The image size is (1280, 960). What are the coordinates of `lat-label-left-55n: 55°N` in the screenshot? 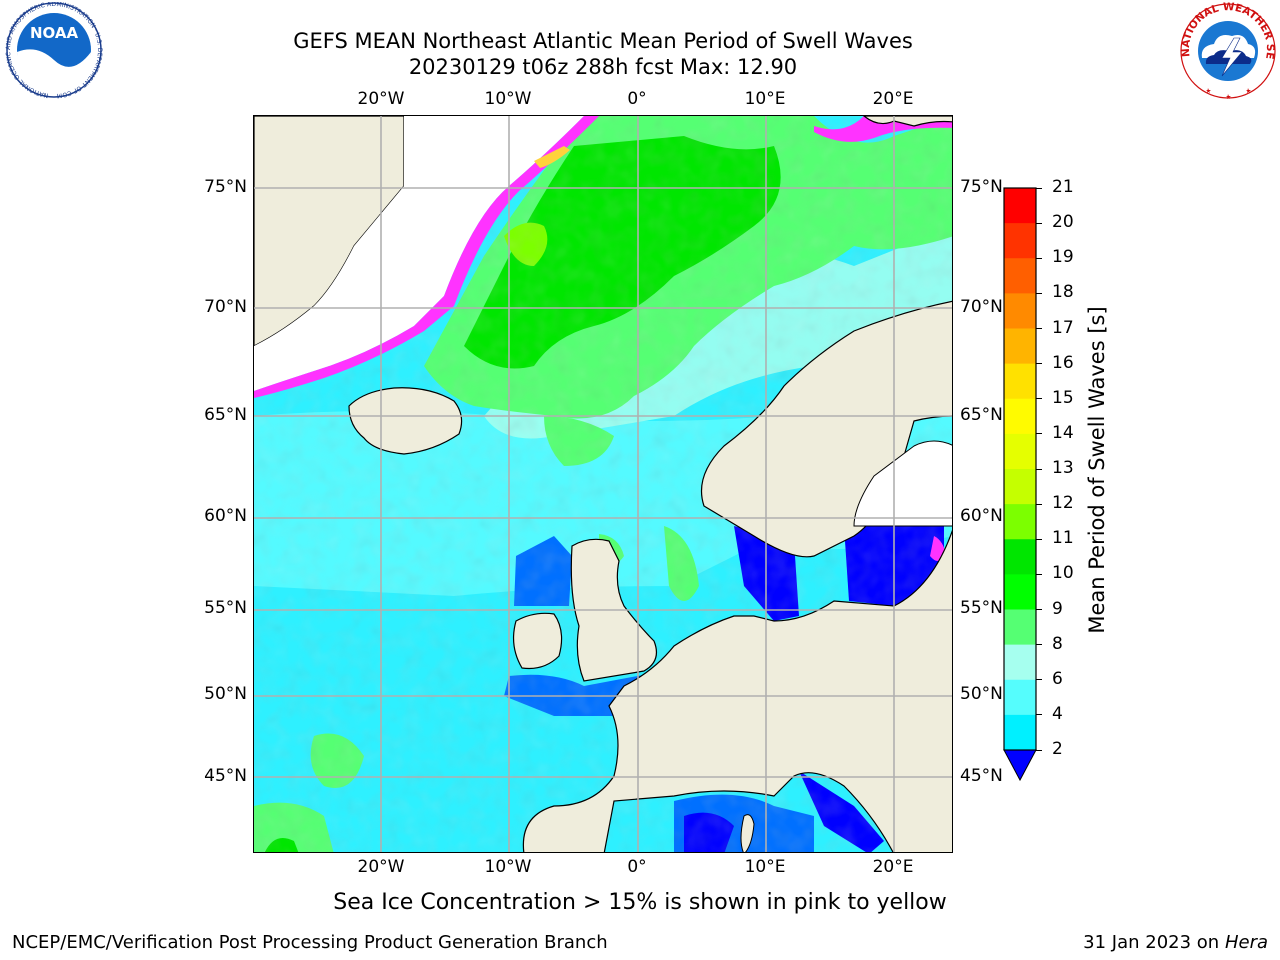 It's located at (225, 608).